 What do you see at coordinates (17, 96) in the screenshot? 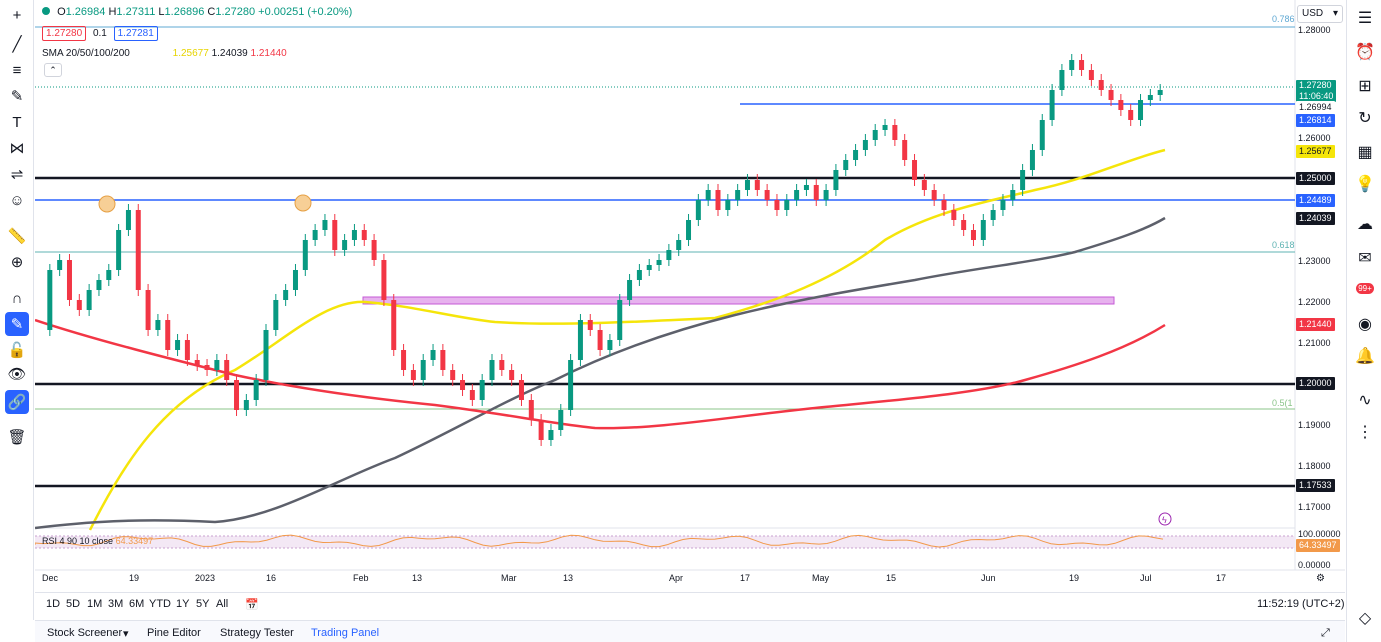
I see `brush-icon: ✎` at bounding box center [17, 96].